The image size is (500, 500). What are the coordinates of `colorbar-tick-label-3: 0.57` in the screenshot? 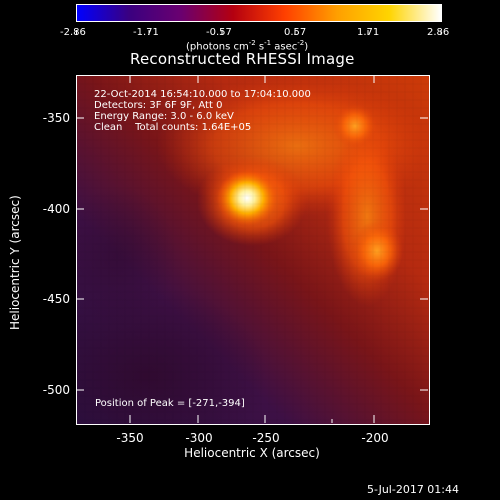 It's located at (295, 32).